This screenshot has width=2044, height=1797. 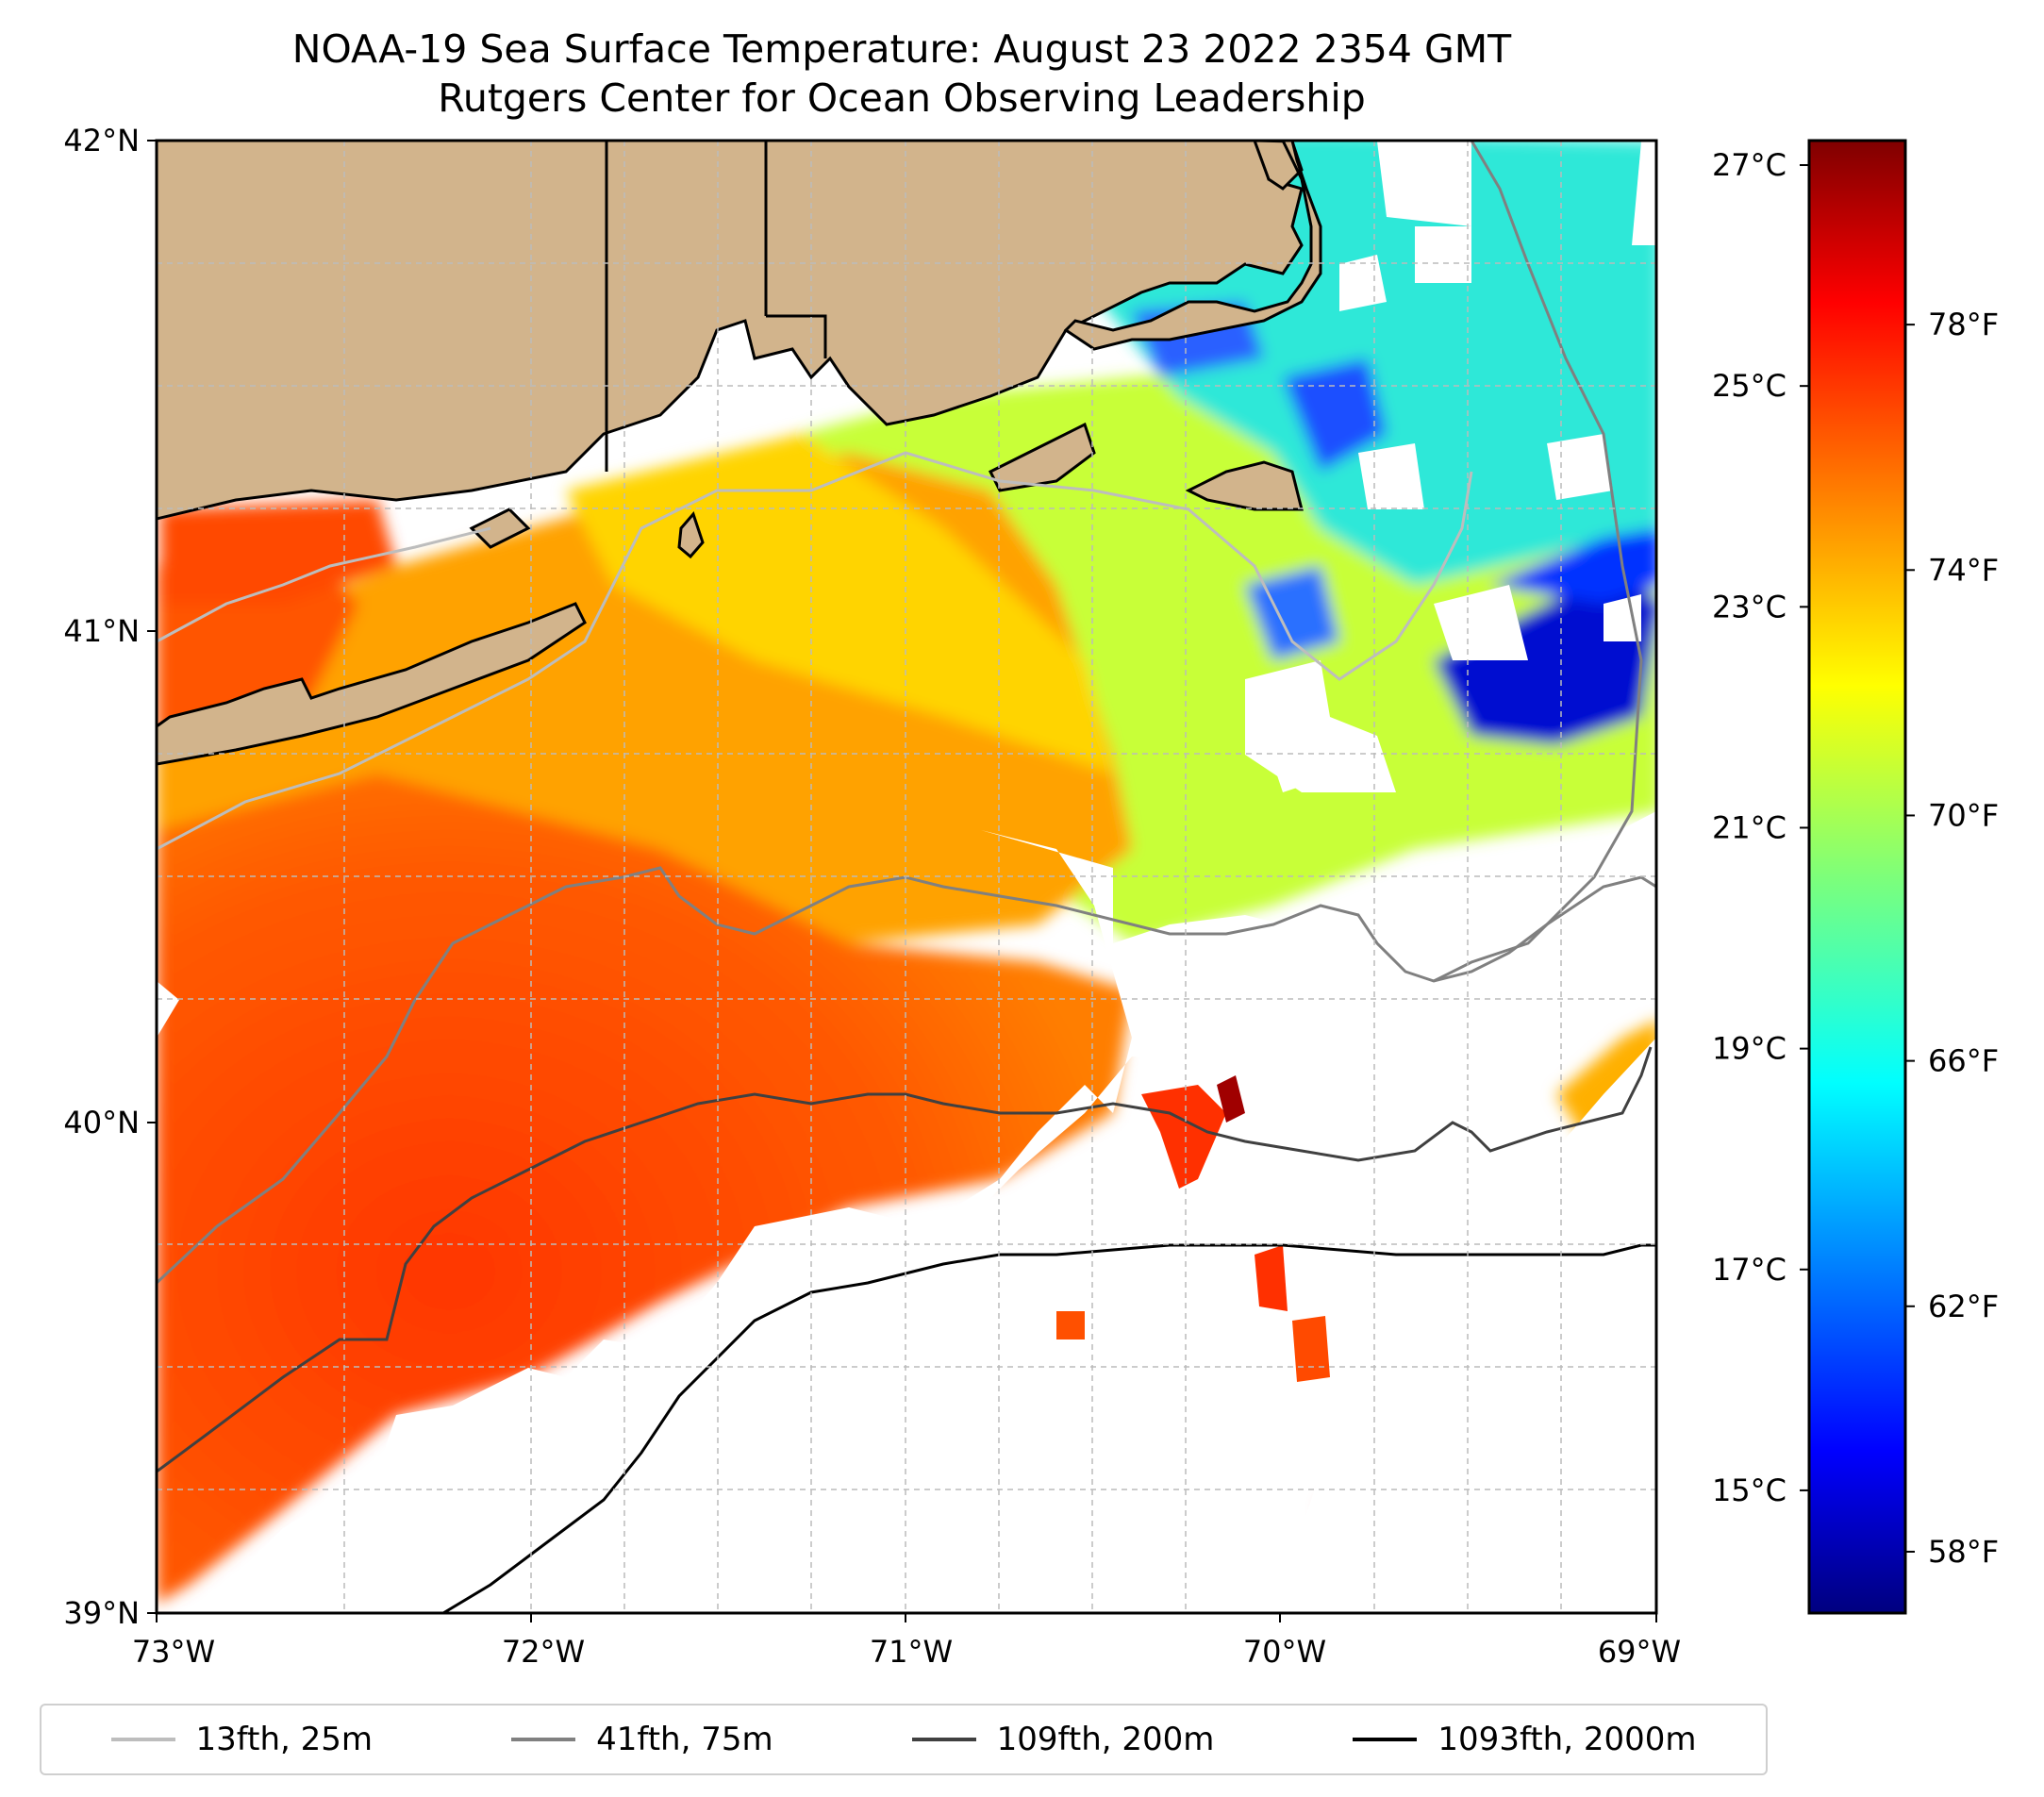 What do you see at coordinates (1749, 165) in the screenshot?
I see `colorbar-celsius-label: 27°C` at bounding box center [1749, 165].